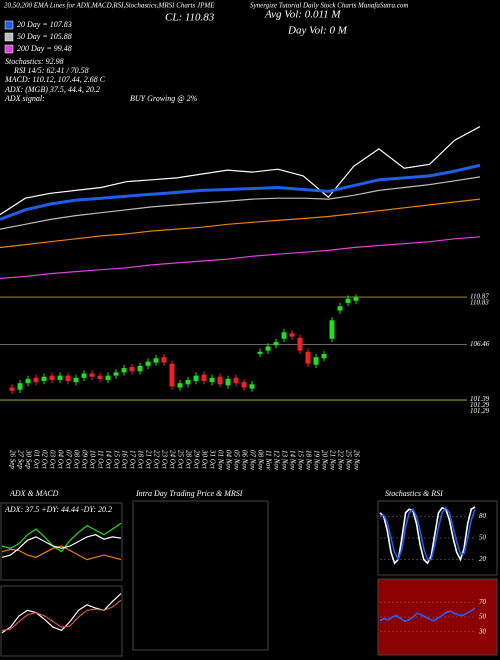 The height and width of the screenshot is (660, 500). What do you see at coordinates (68, 460) in the screenshot?
I see `x-tick-label: 07 Oct` at bounding box center [68, 460].